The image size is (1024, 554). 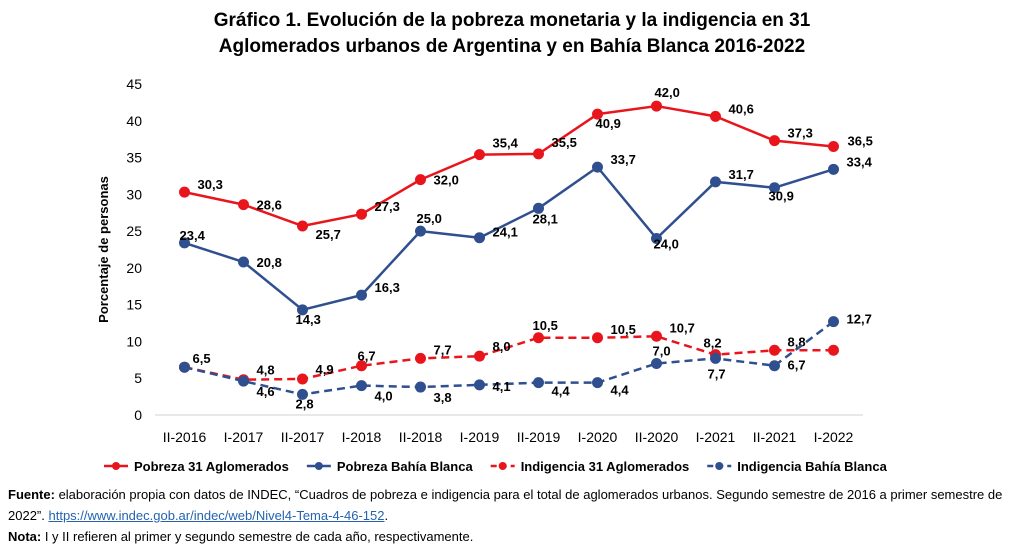 What do you see at coordinates (266, 370) in the screenshot?
I see `data-label: 4,8` at bounding box center [266, 370].